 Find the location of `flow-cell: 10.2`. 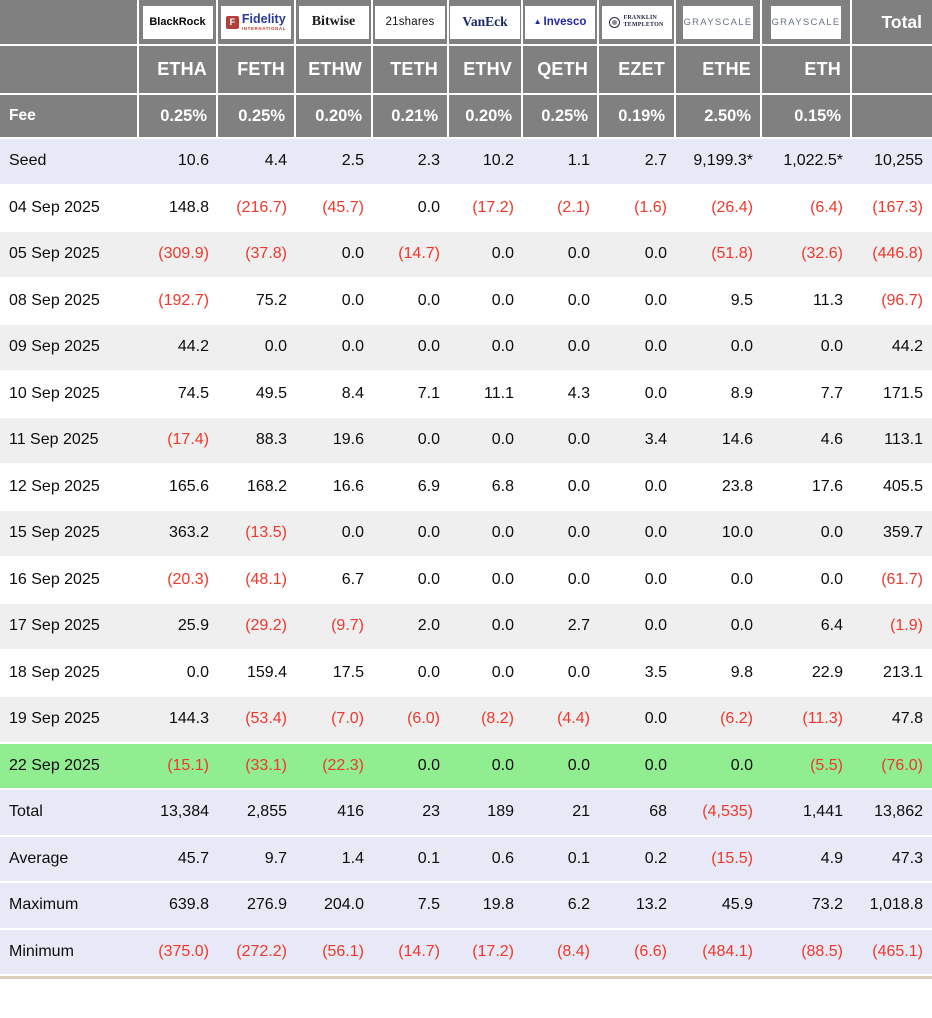

flow-cell: 10.2 is located at coordinates (486, 162).